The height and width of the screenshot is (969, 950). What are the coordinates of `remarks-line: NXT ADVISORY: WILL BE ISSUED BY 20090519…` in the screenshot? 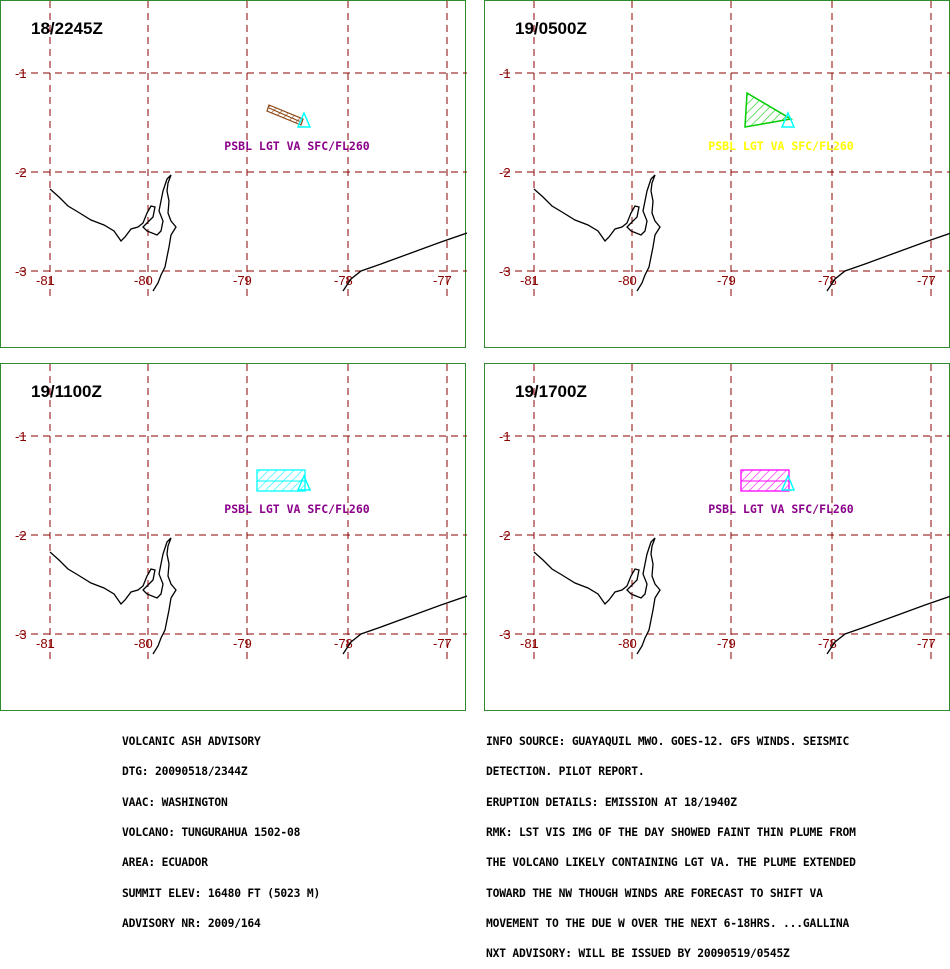 It's located at (638, 954).